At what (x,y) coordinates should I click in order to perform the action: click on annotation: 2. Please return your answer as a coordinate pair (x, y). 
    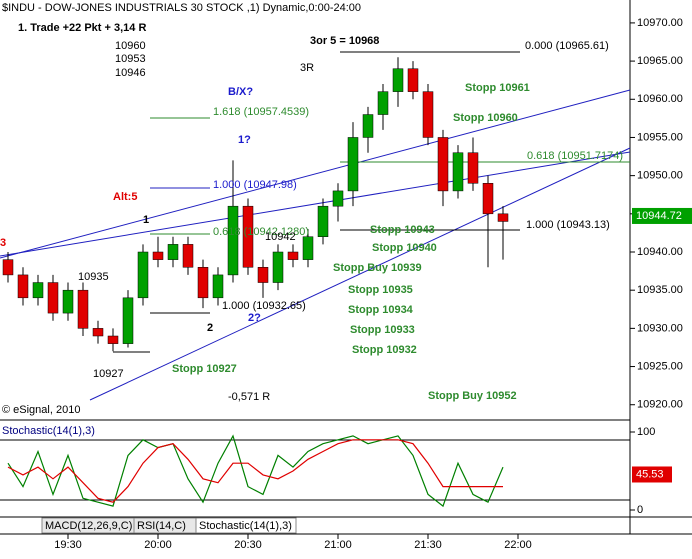
    Looking at the image, I should click on (210, 328).